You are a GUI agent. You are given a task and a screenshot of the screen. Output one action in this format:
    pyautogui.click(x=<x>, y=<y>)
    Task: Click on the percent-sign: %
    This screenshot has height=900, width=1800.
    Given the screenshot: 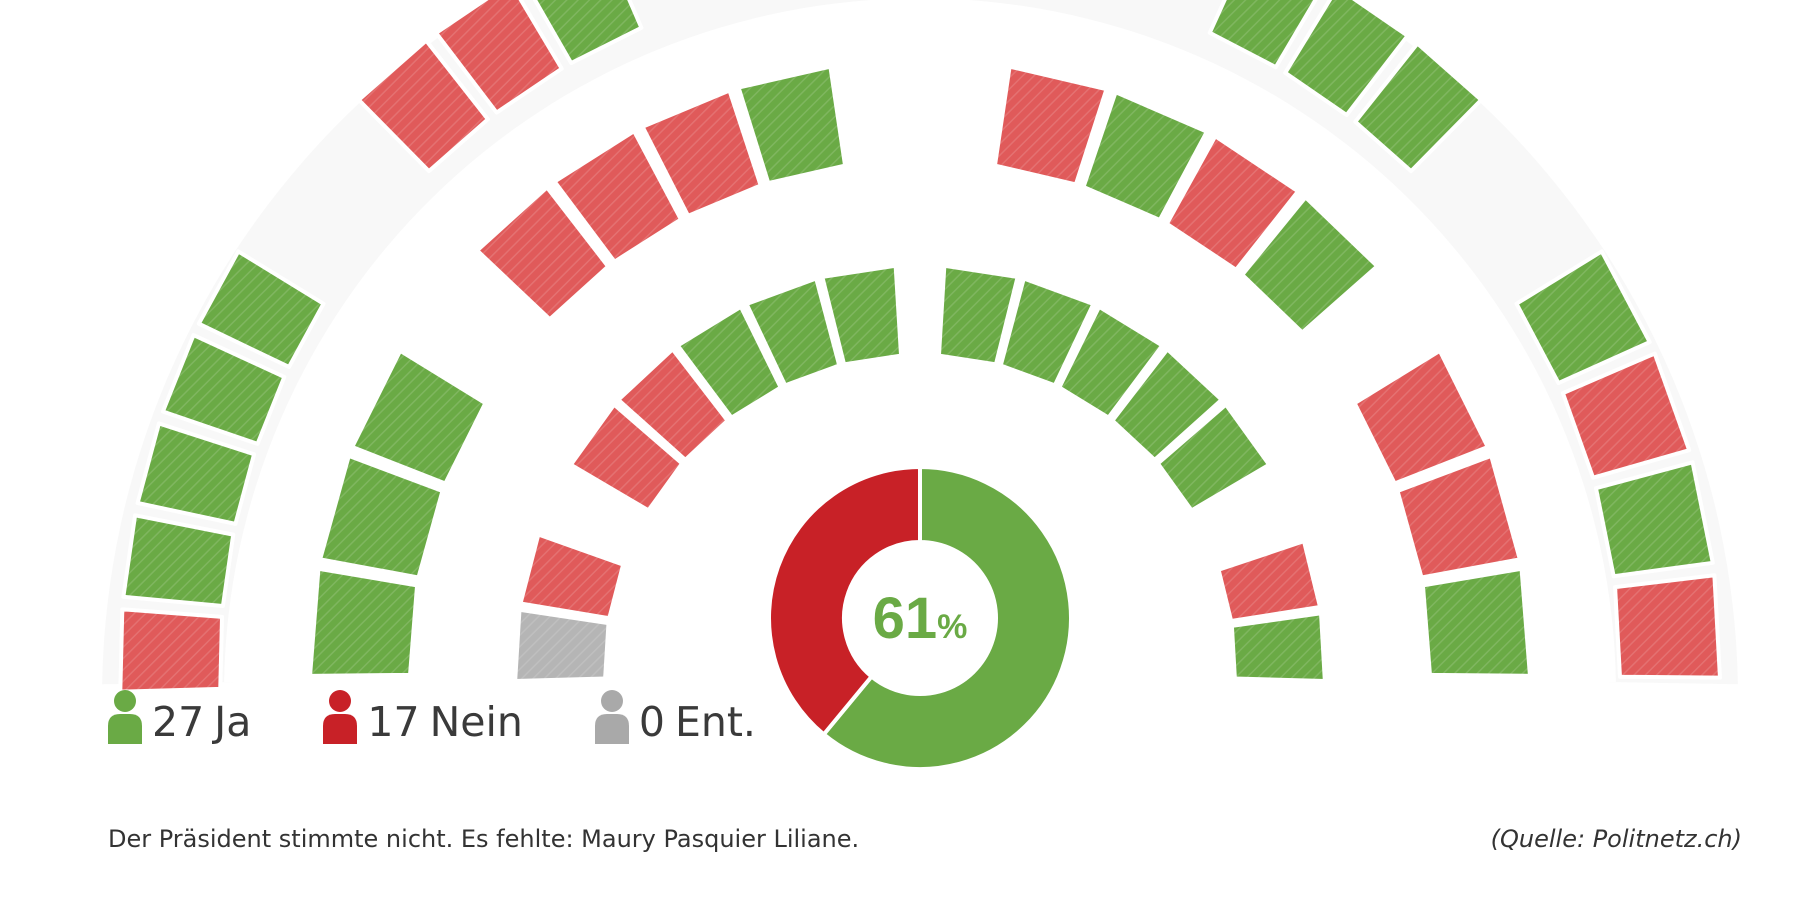 What is the action you would take?
    pyautogui.click(x=952, y=627)
    